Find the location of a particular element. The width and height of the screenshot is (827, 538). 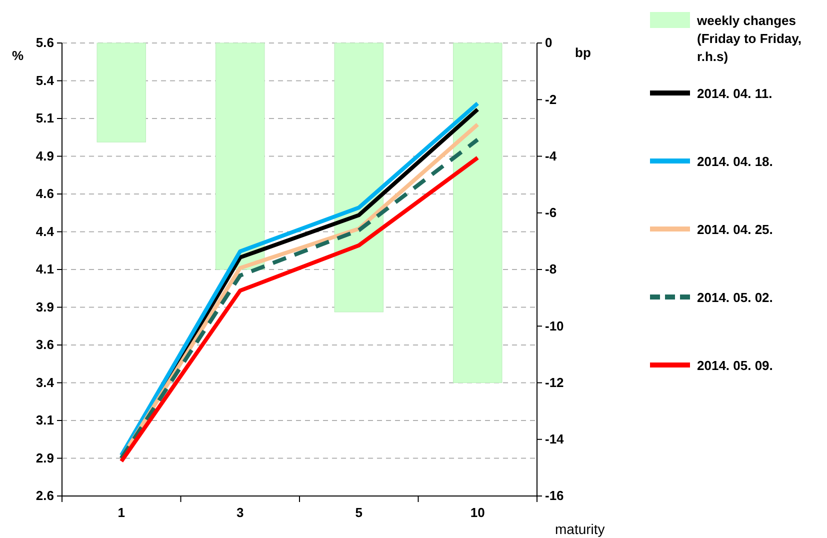

y-tick-label: 5.1 is located at coordinates (45, 118).